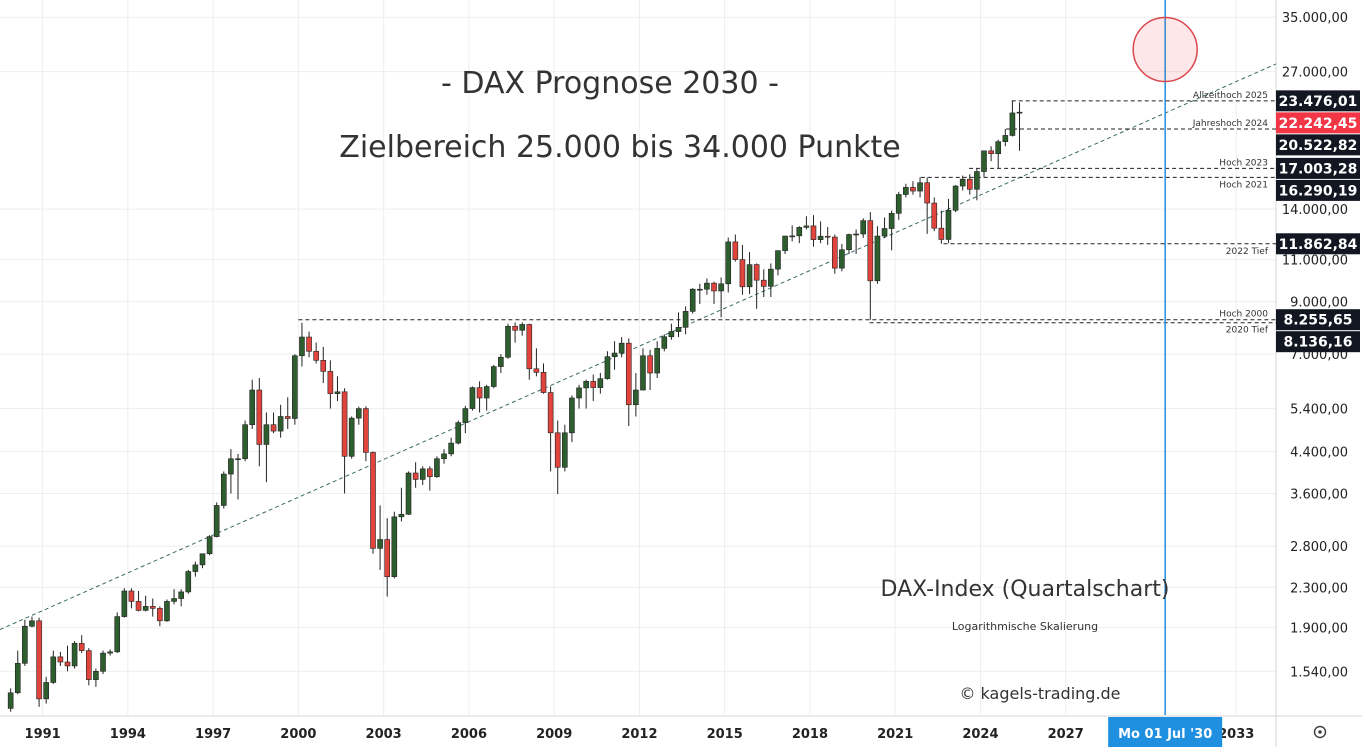 The width and height of the screenshot is (1362, 747). What do you see at coordinates (1165, 734) in the screenshot?
I see `crosshair-date-label: Mo 01 Jul '30` at bounding box center [1165, 734].